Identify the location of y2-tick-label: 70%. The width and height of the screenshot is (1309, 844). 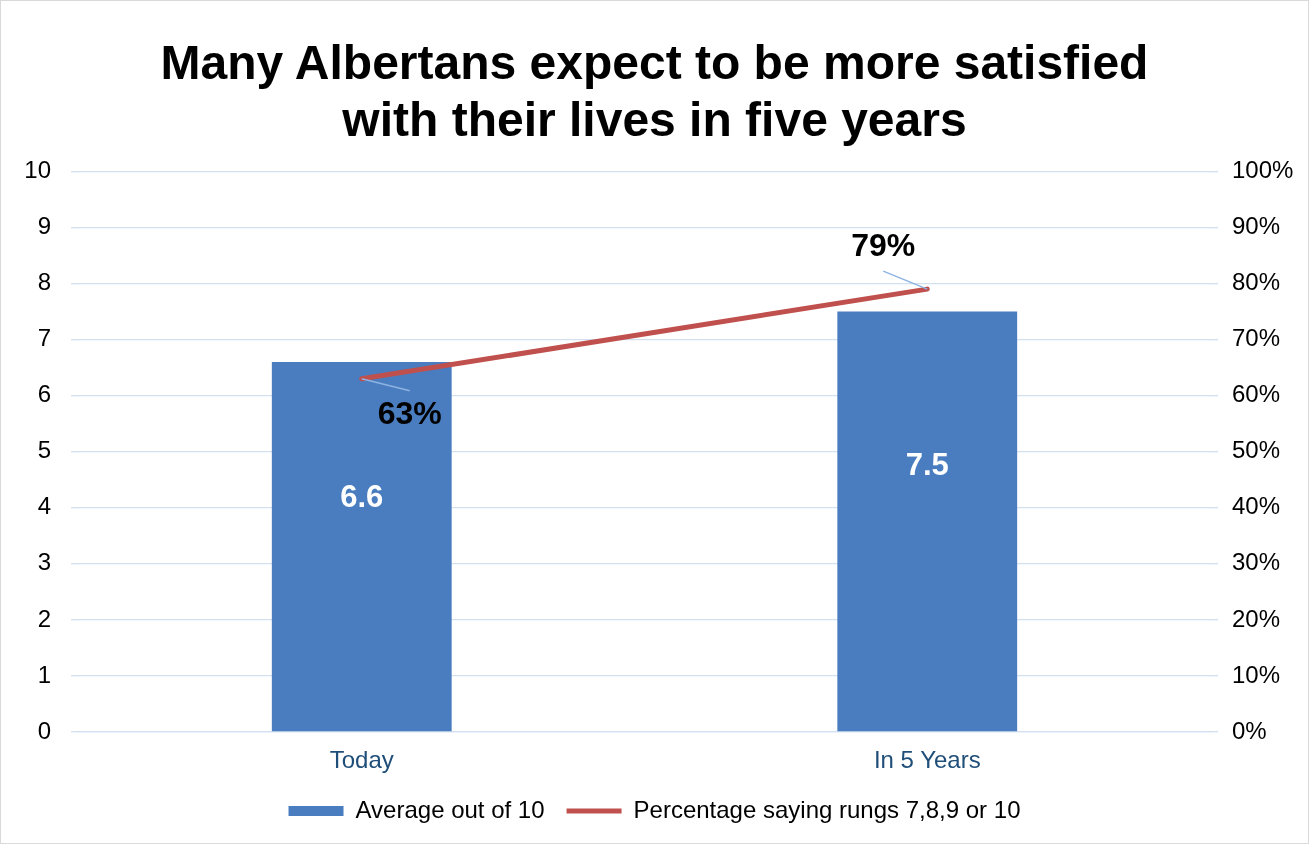
(1256, 338).